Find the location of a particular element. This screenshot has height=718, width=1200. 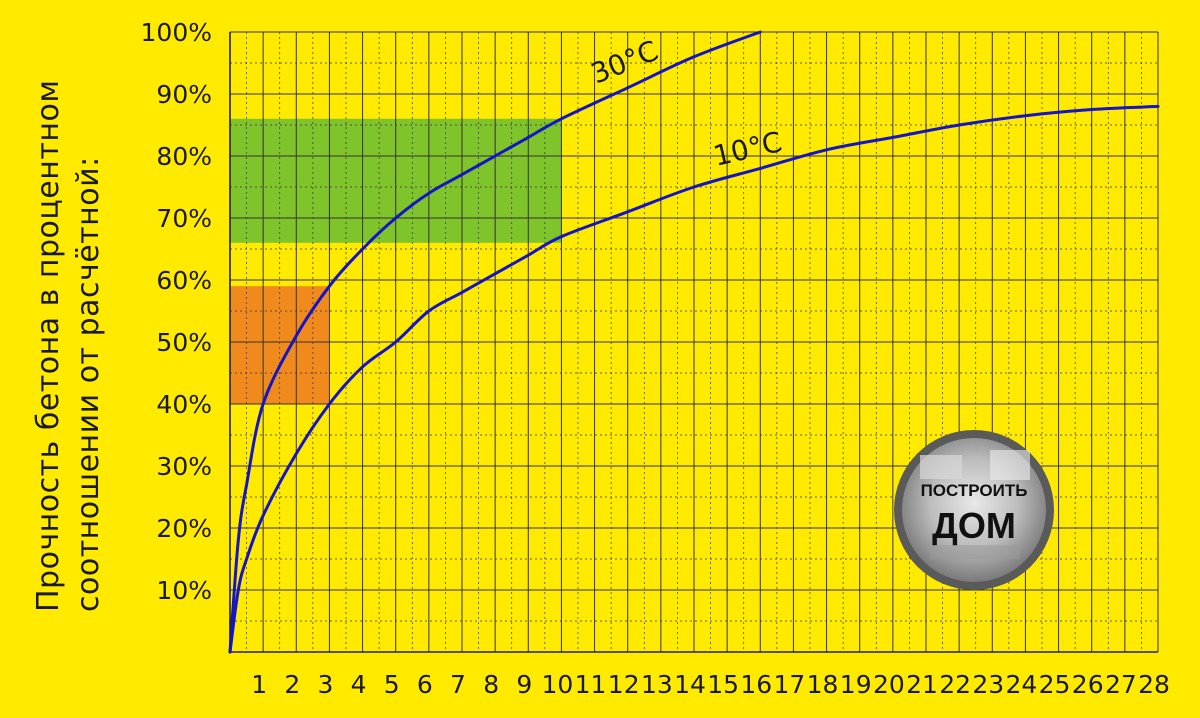

x-tick-label: 12 is located at coordinates (624, 684).